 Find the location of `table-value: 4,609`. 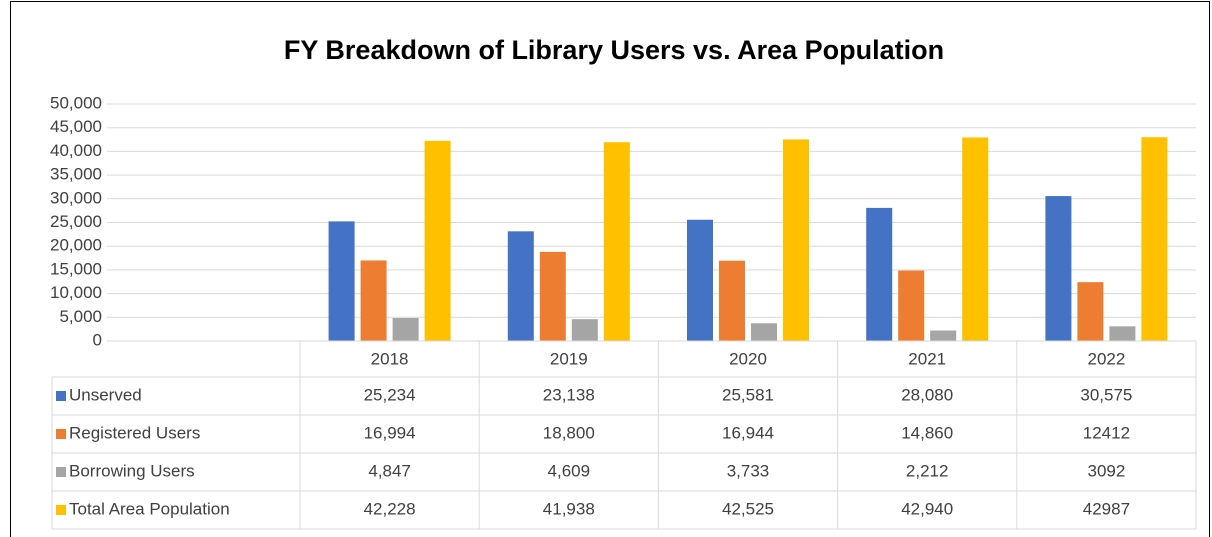

table-value: 4,609 is located at coordinates (569, 470).